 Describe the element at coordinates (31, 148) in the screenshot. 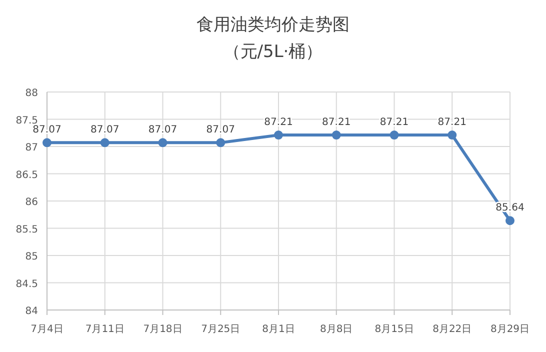

I see `y-tick-label: 87` at that location.